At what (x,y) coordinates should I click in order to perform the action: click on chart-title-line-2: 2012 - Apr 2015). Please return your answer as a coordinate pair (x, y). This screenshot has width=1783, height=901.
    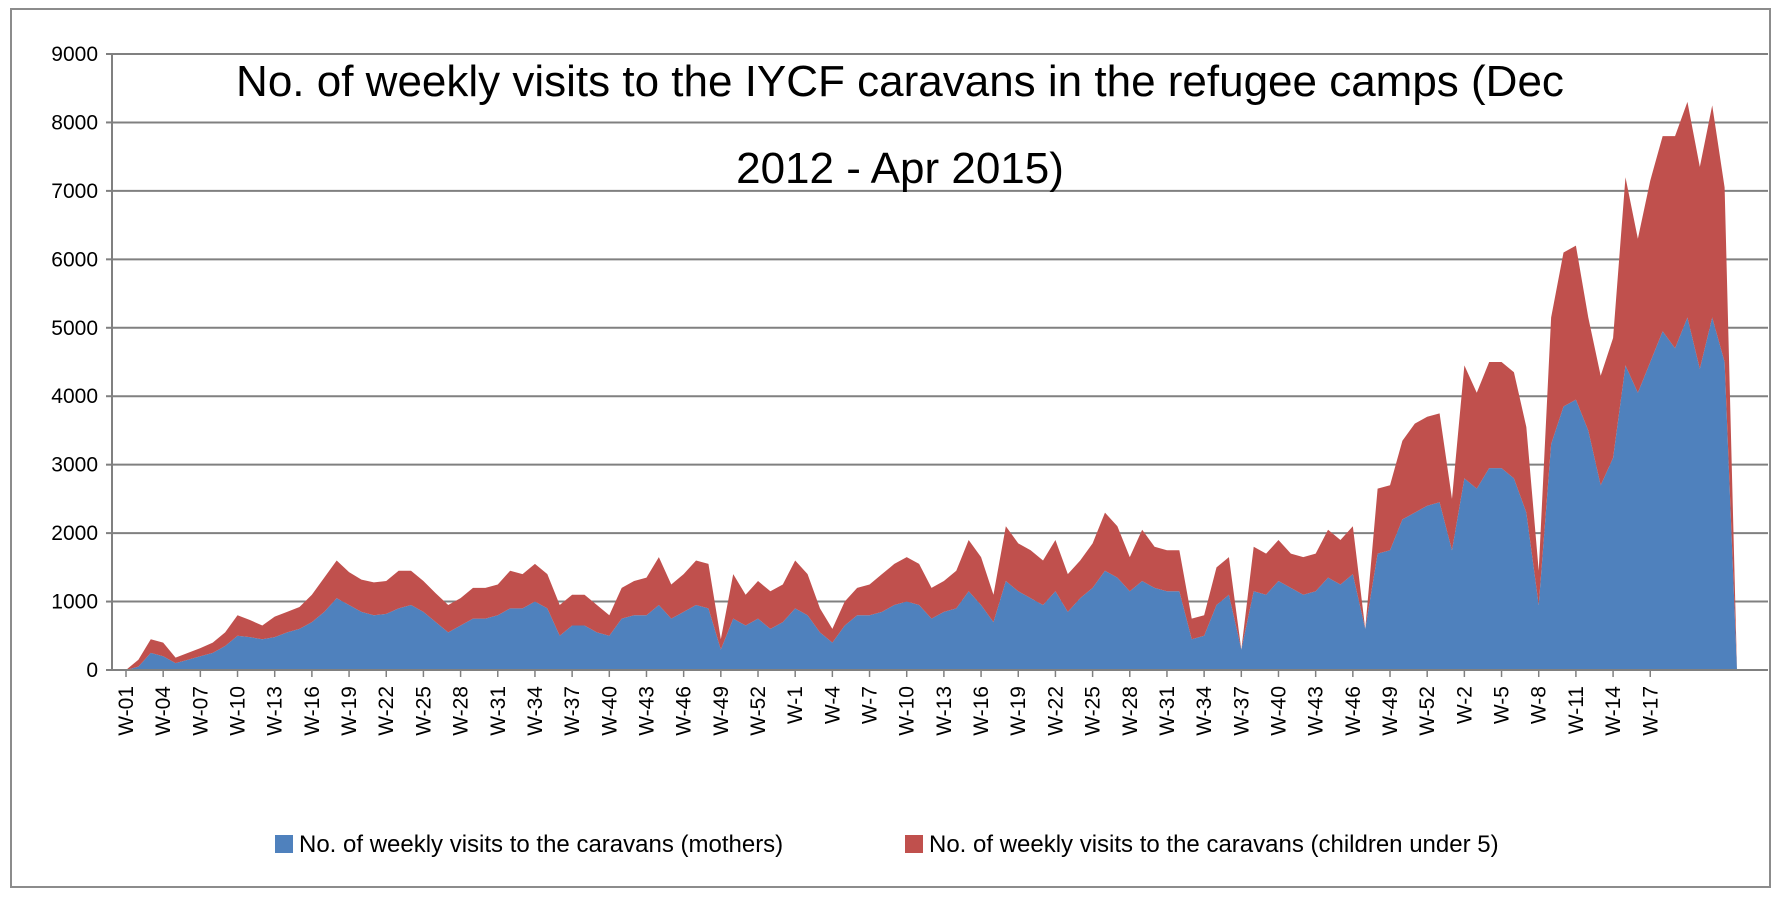
    Looking at the image, I should click on (900, 168).